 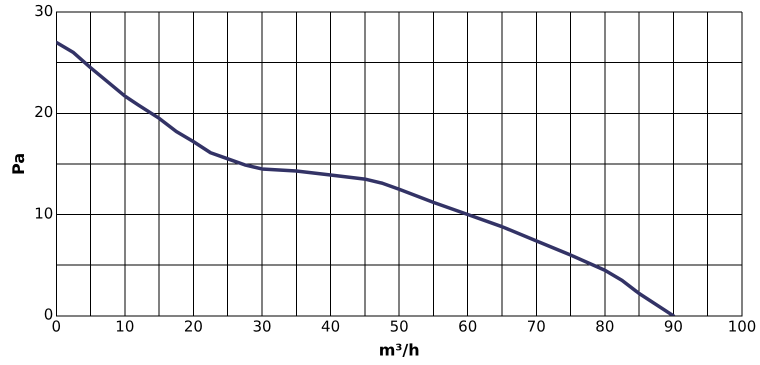 I want to click on x-tick-label: 100, so click(x=742, y=327).